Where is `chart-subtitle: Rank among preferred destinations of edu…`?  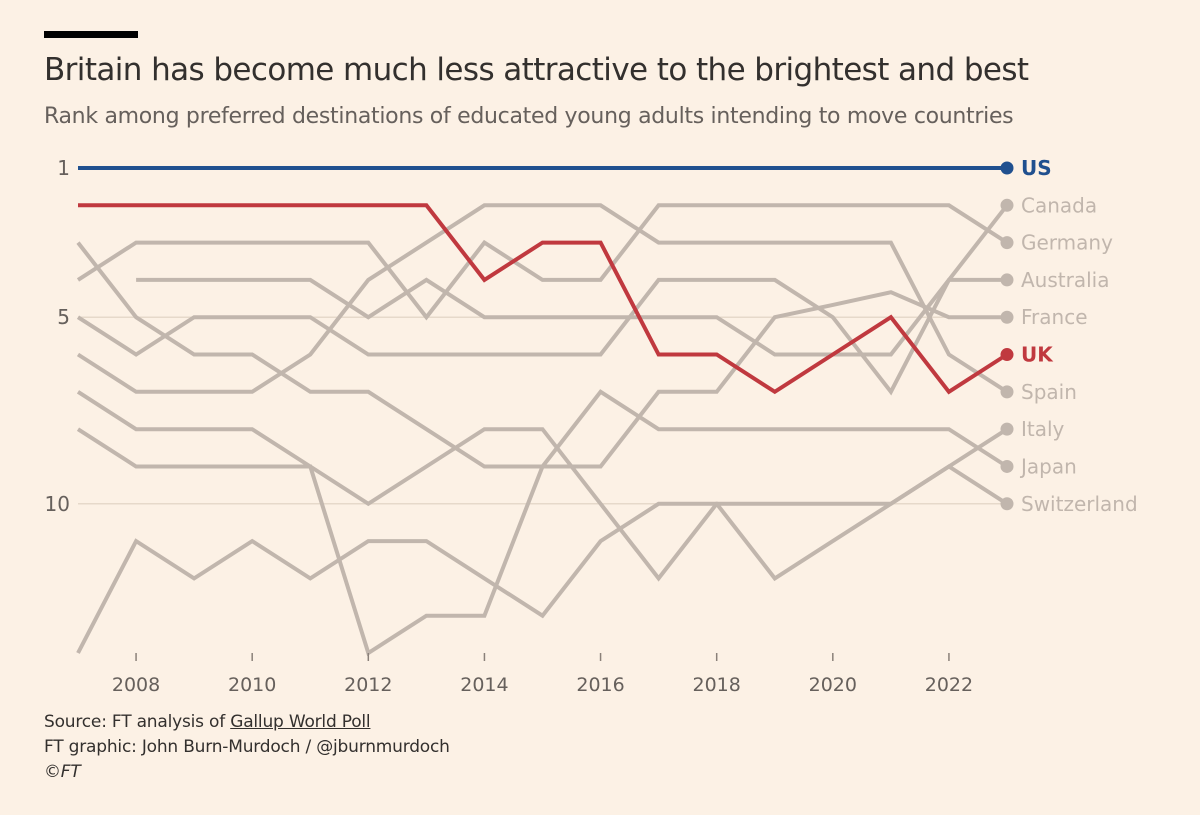
chart-subtitle: Rank among preferred destinations of edu… is located at coordinates (529, 116).